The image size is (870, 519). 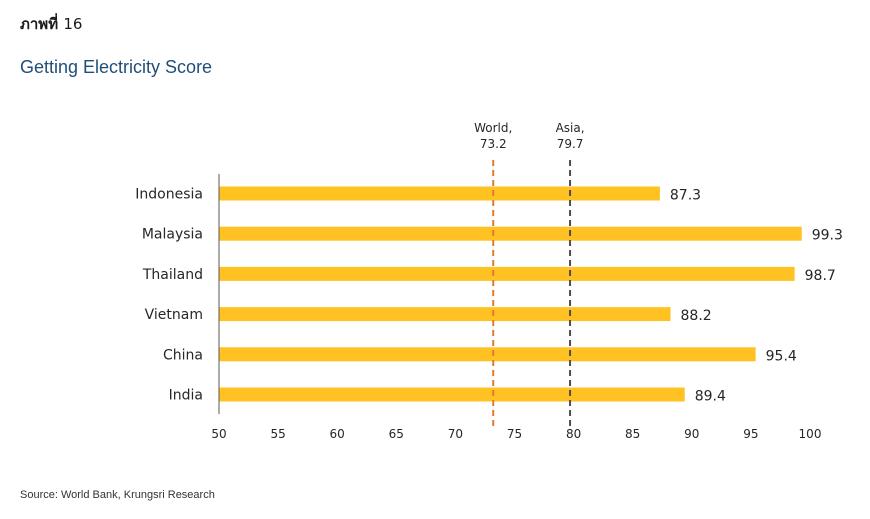 I want to click on source-note: Source: World Bank, Krungsri Research, so click(x=117, y=495).